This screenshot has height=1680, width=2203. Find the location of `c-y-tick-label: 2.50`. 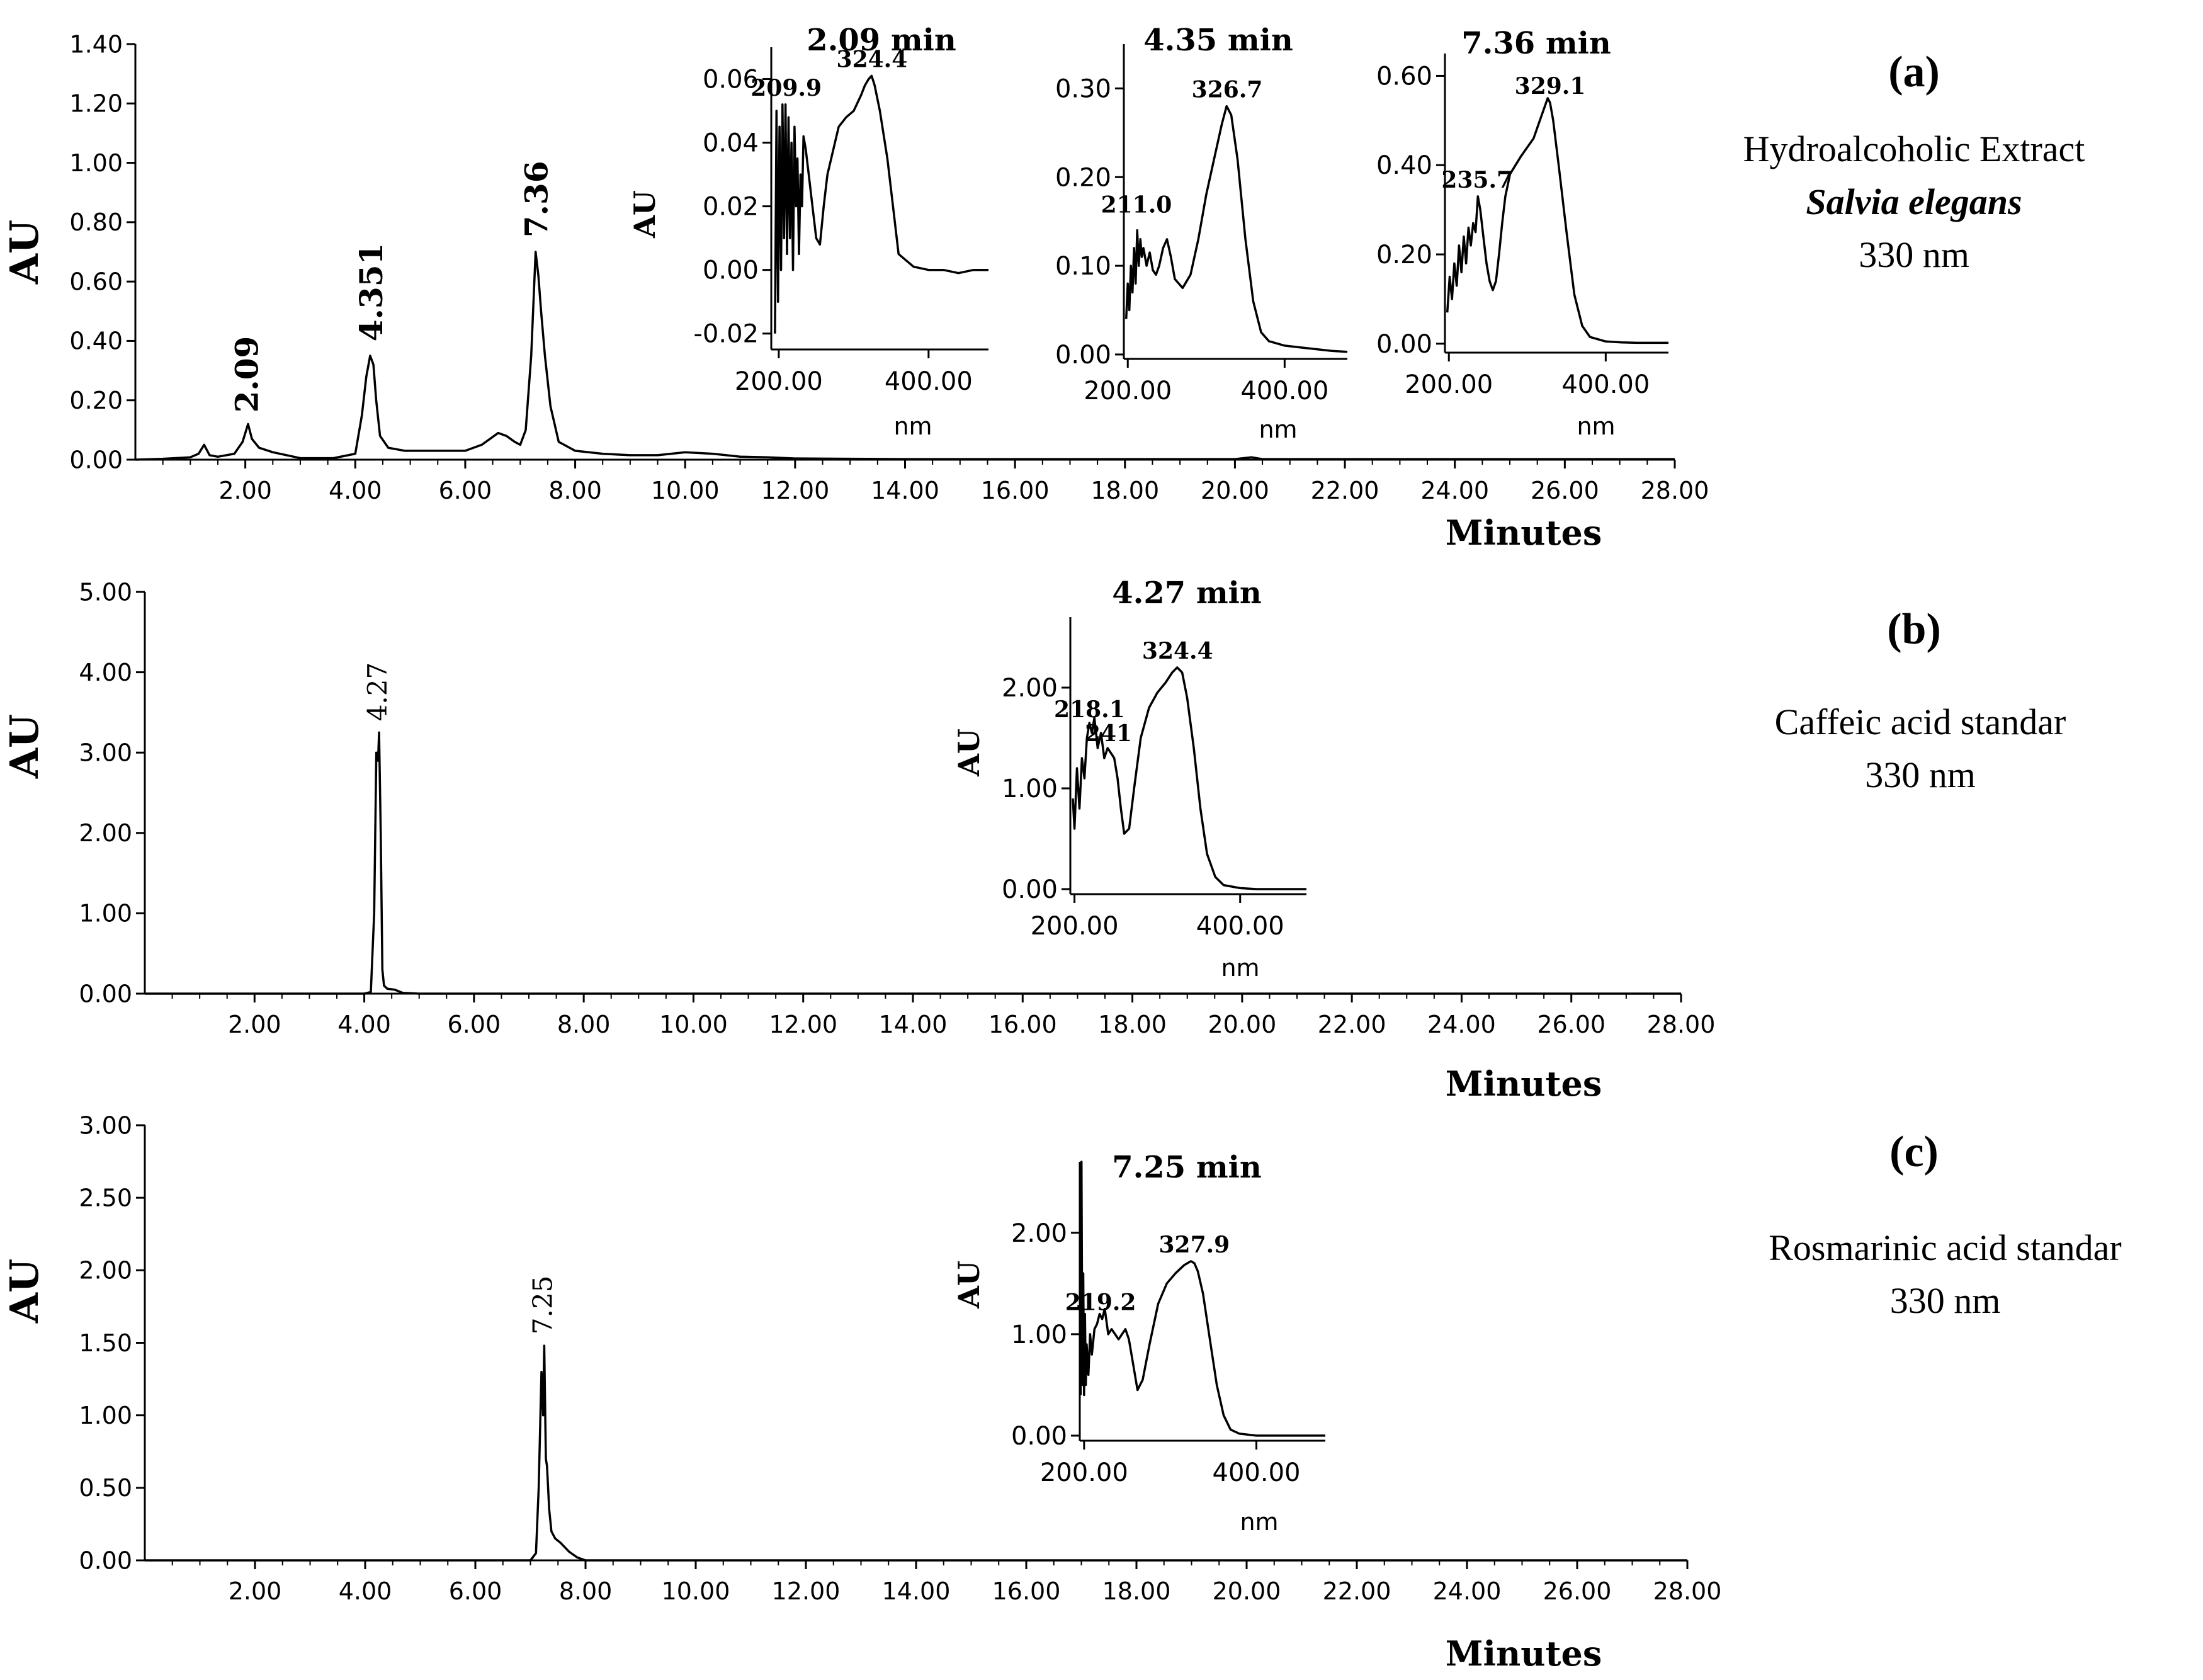

c-y-tick-label: 2.50 is located at coordinates (105, 1198).